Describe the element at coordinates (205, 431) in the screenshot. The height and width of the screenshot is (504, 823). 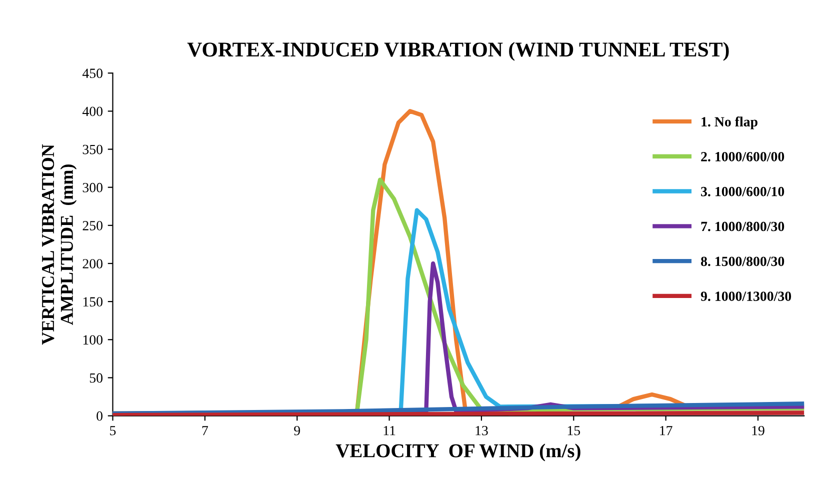
I see `x-tick-label: 7` at that location.